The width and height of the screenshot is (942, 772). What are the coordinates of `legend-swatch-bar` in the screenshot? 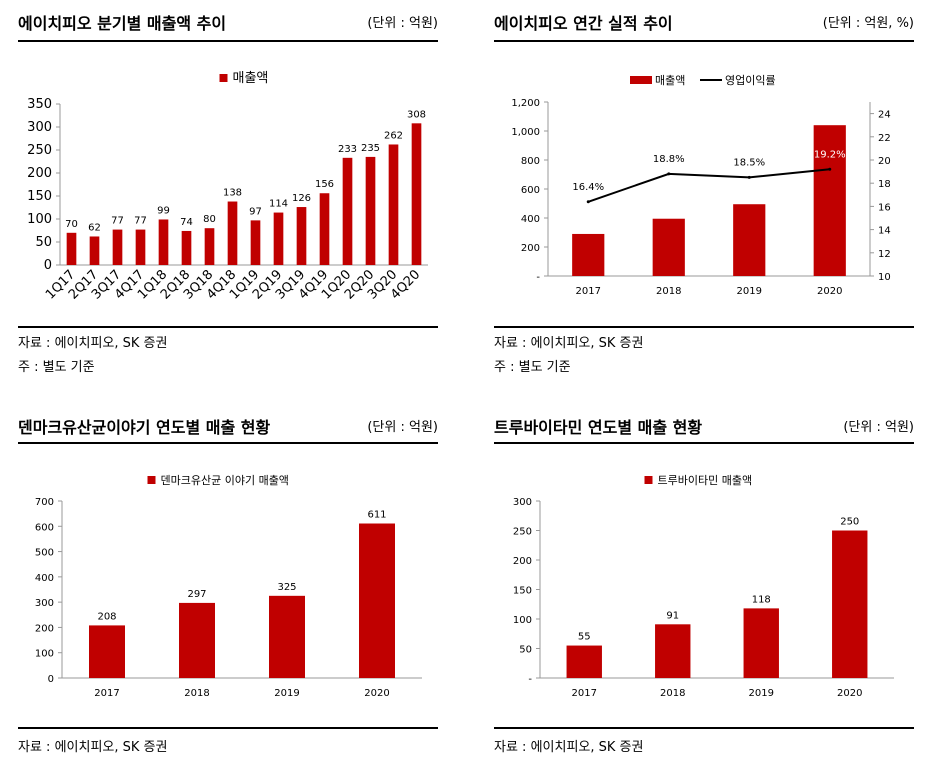 It's located at (641, 80).